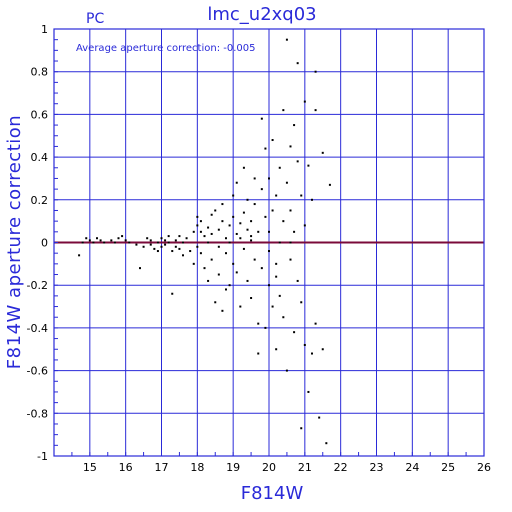  Describe the element at coordinates (14, 242) in the screenshot. I see `y-axis-label: F814W aperture correction` at that location.